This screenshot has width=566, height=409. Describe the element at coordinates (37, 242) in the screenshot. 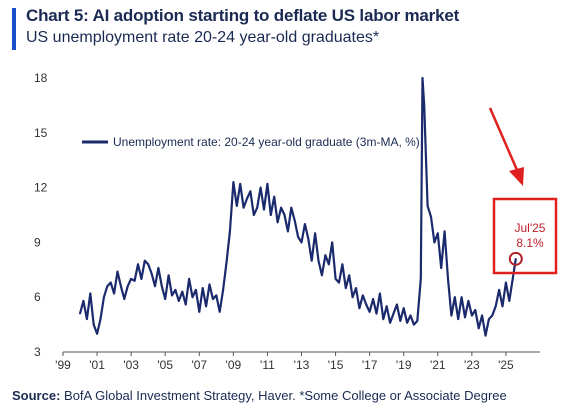

I see `y-tick-label: 9` at that location.